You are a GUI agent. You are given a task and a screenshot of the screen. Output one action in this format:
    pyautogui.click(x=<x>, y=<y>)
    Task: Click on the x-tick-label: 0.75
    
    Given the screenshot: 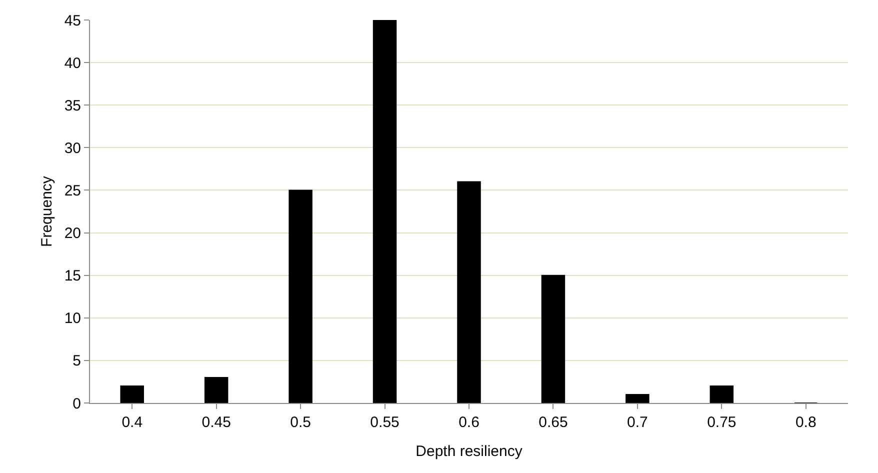 What is the action you would take?
    pyautogui.click(x=721, y=422)
    